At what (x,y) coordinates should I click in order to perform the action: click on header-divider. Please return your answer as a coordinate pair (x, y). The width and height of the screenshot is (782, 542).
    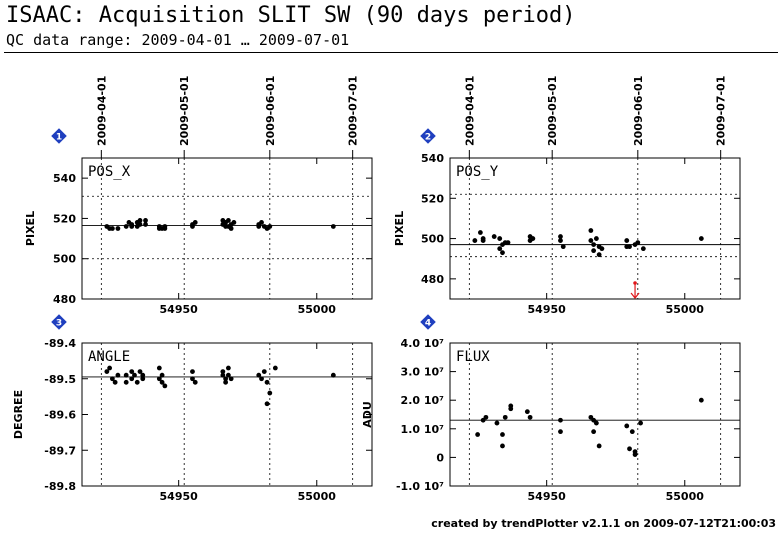
    Looking at the image, I should click on (391, 52).